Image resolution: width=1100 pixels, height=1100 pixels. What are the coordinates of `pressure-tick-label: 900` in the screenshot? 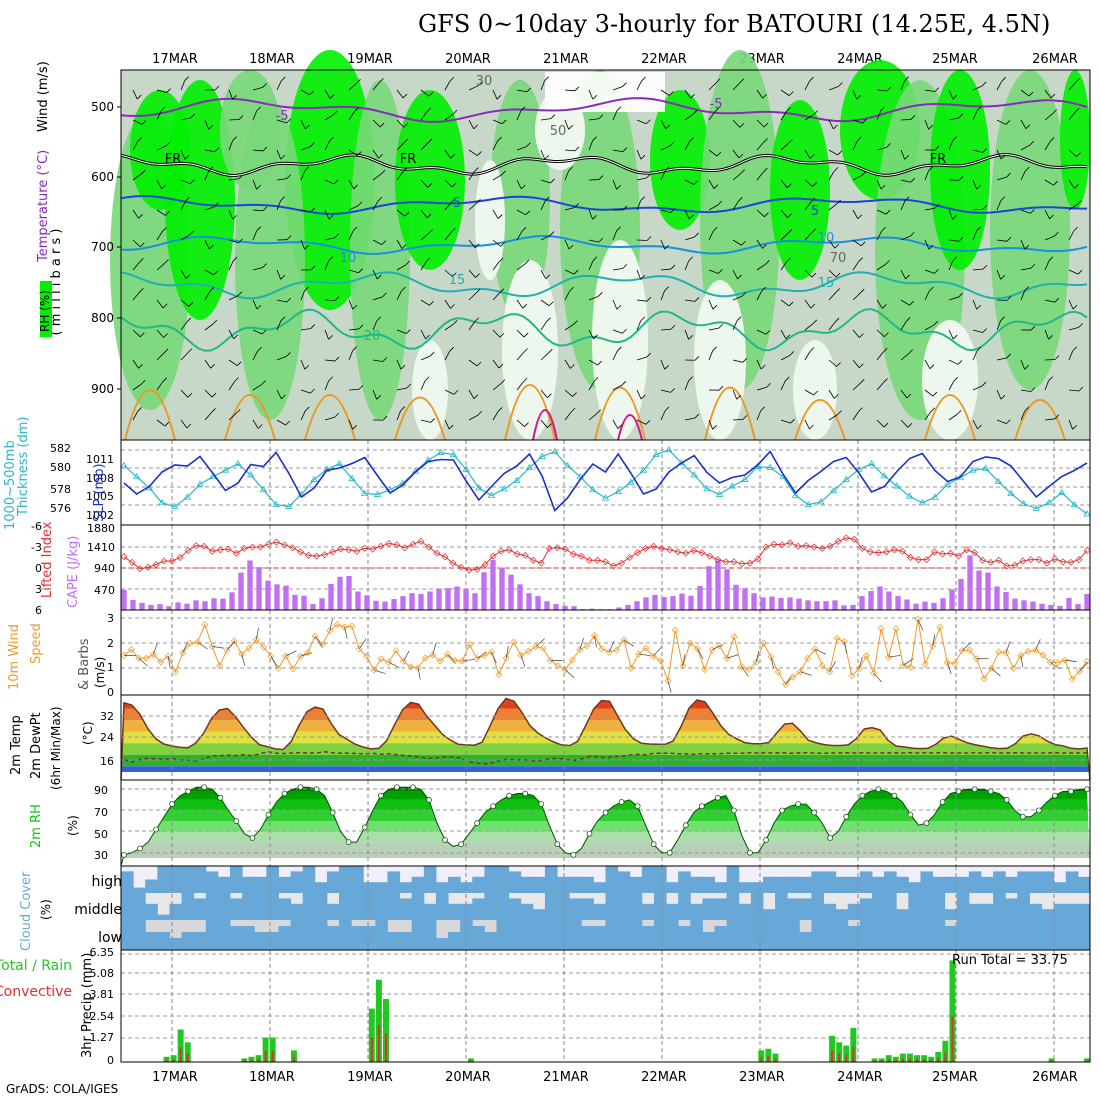 It's located at (102, 389).